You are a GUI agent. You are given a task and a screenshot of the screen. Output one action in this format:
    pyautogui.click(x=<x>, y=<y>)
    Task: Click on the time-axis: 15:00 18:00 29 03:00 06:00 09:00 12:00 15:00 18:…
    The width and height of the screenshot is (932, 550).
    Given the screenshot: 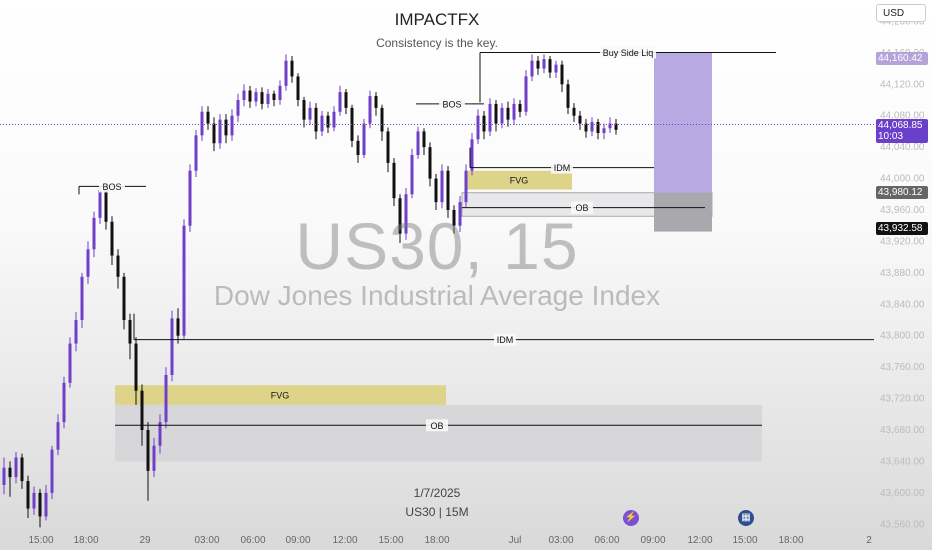 What is the action you would take?
    pyautogui.click(x=450, y=540)
    